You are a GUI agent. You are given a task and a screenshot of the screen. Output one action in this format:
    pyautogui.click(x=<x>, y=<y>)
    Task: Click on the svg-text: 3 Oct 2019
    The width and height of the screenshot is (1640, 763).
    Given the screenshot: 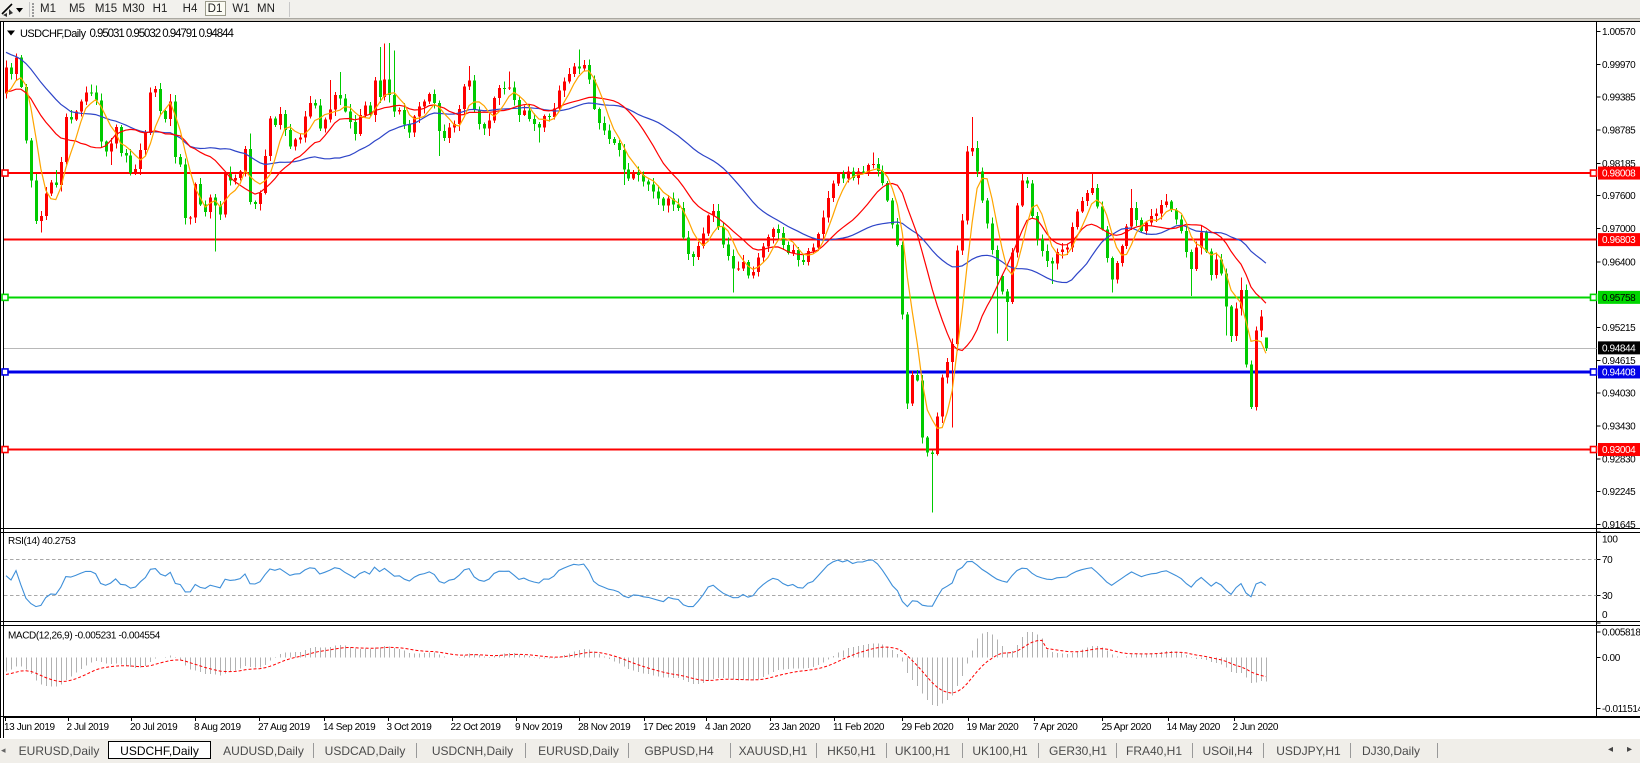 What is the action you would take?
    pyautogui.click(x=410, y=727)
    